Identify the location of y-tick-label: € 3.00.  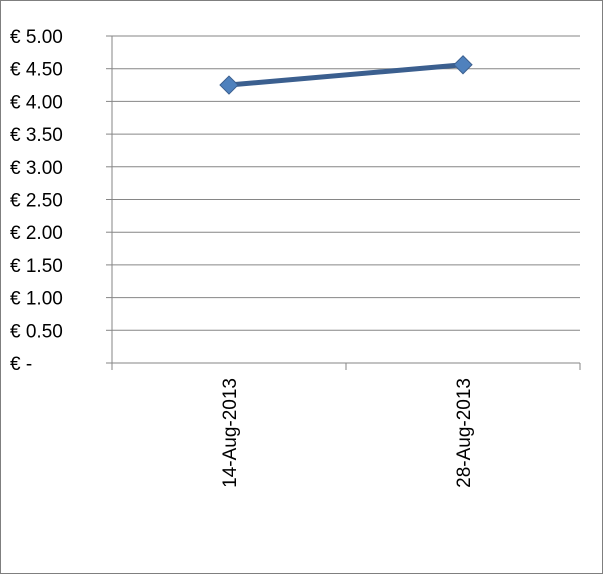
(36, 168).